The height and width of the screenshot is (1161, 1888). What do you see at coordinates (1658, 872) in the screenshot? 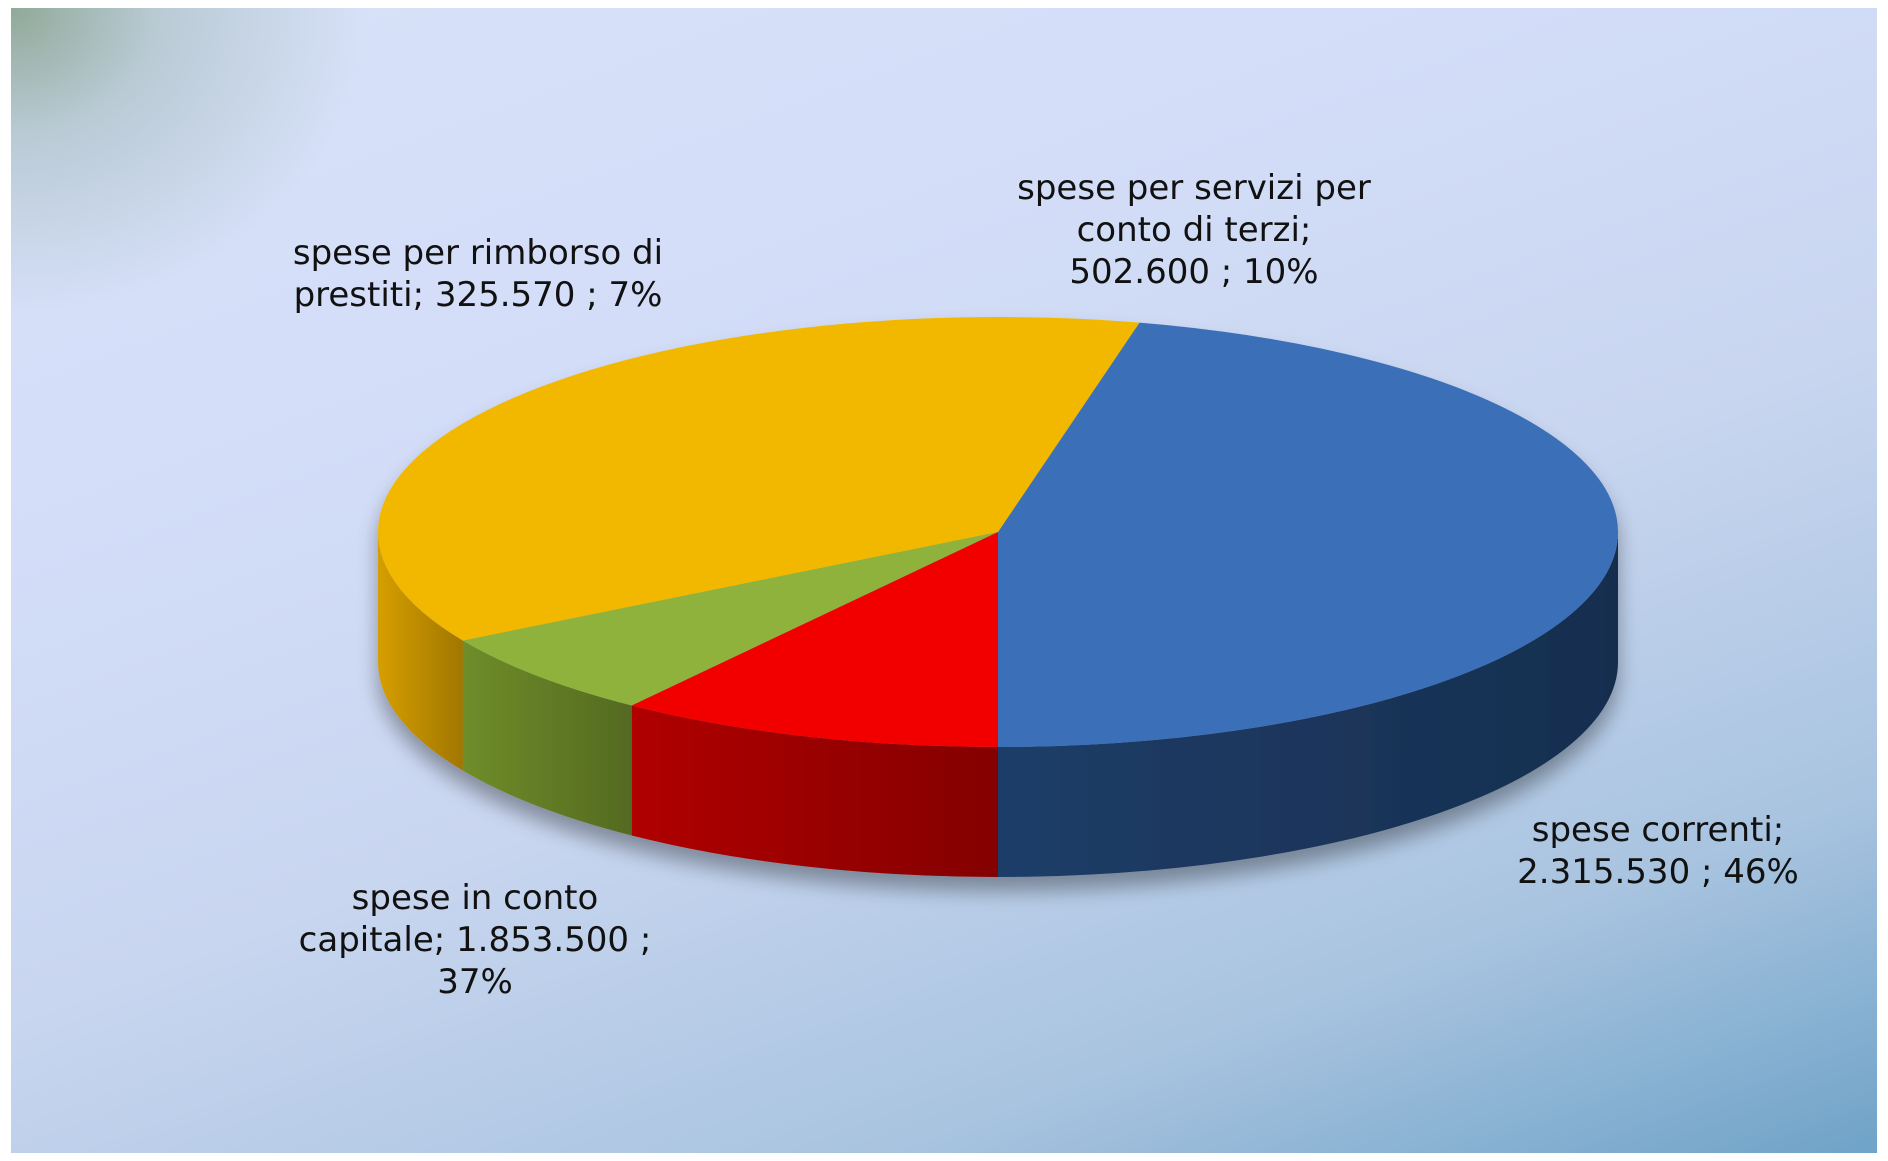
I see `data-label-line: 2.315.530 ; 46%` at bounding box center [1658, 872].